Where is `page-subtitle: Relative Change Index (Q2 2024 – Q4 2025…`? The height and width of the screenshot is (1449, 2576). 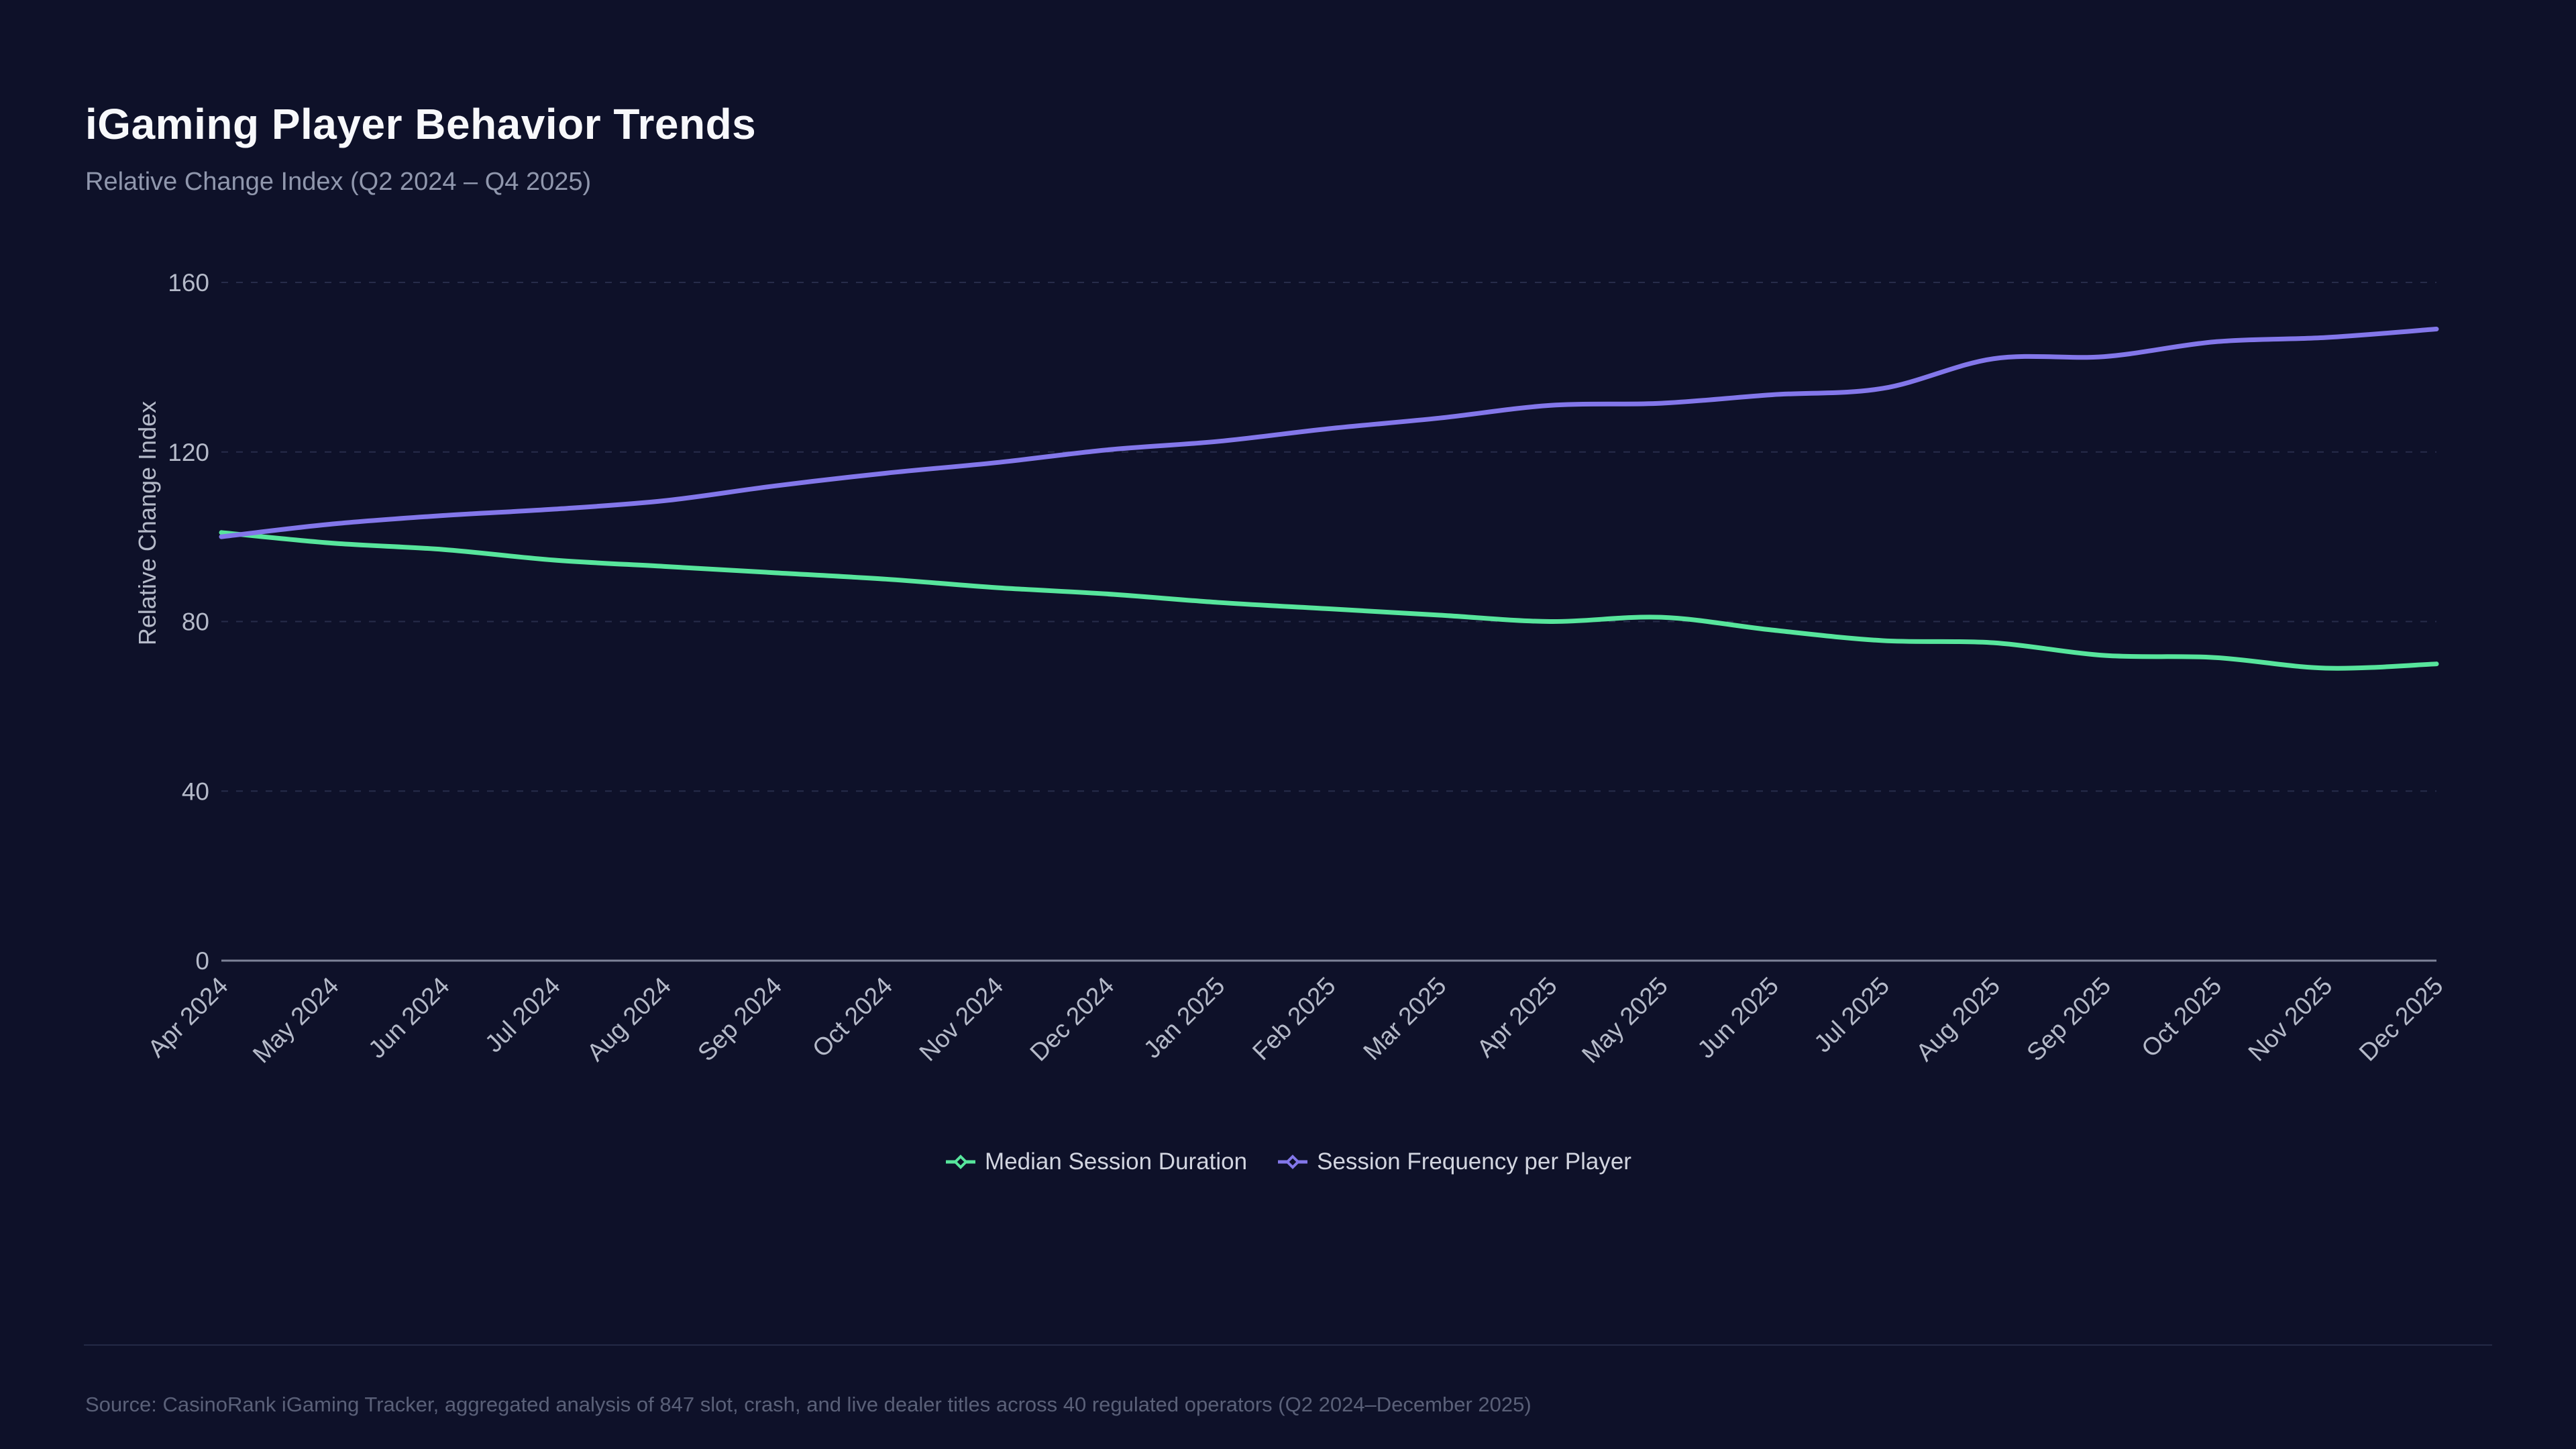
page-subtitle: Relative Change Index (Q2 2024 – Q4 2025… is located at coordinates (338, 182).